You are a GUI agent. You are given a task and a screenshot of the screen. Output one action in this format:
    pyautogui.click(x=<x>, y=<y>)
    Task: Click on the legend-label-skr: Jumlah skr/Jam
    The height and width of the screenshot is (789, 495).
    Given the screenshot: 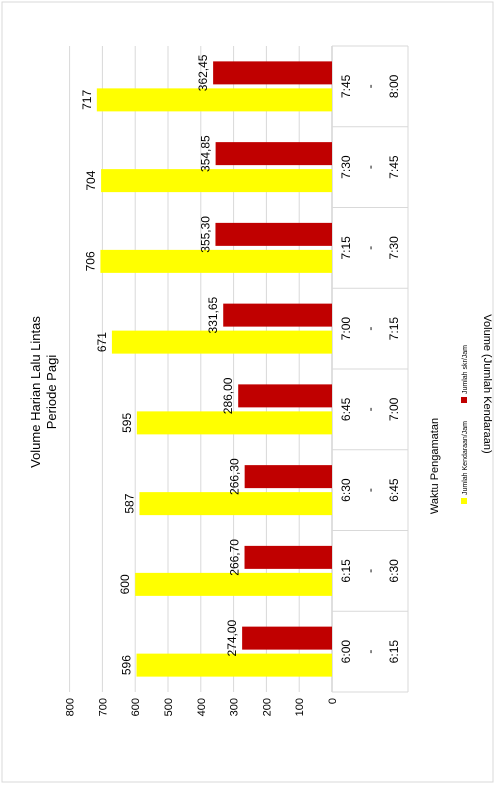 What is the action you would take?
    pyautogui.click(x=465, y=369)
    